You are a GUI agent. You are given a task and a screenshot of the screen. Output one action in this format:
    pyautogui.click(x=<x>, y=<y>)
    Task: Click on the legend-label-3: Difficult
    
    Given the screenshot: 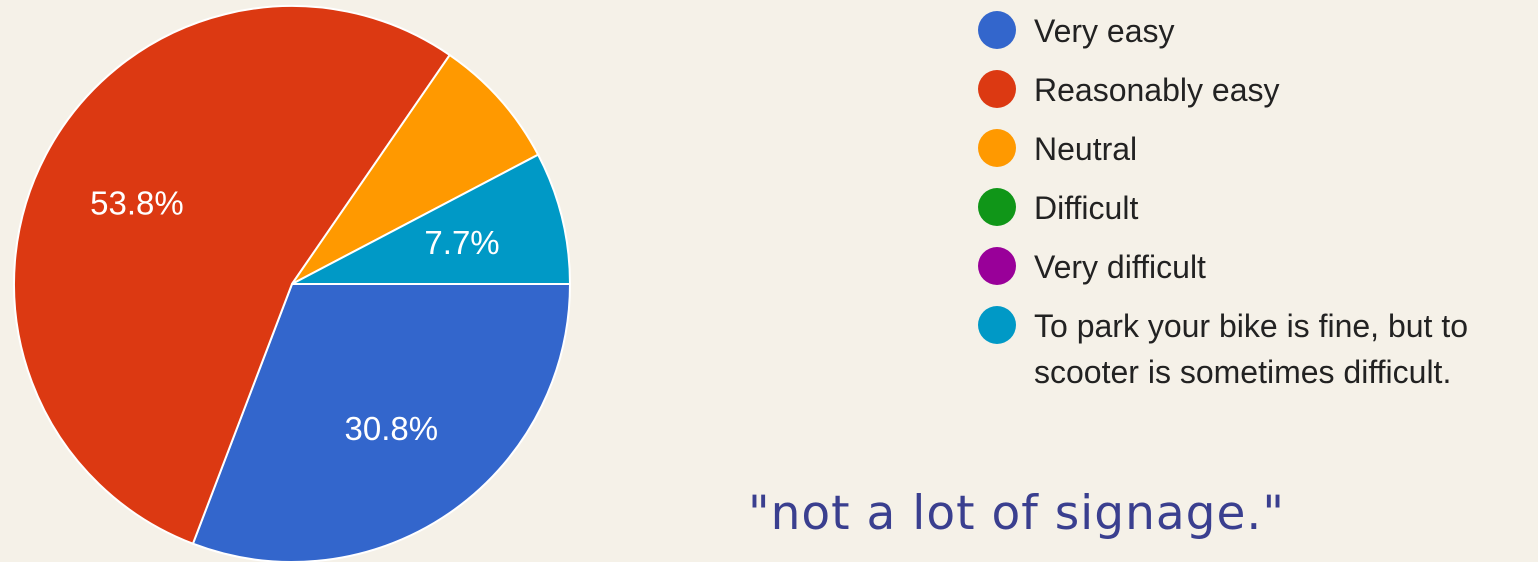 What is the action you would take?
    pyautogui.click(x=1086, y=208)
    